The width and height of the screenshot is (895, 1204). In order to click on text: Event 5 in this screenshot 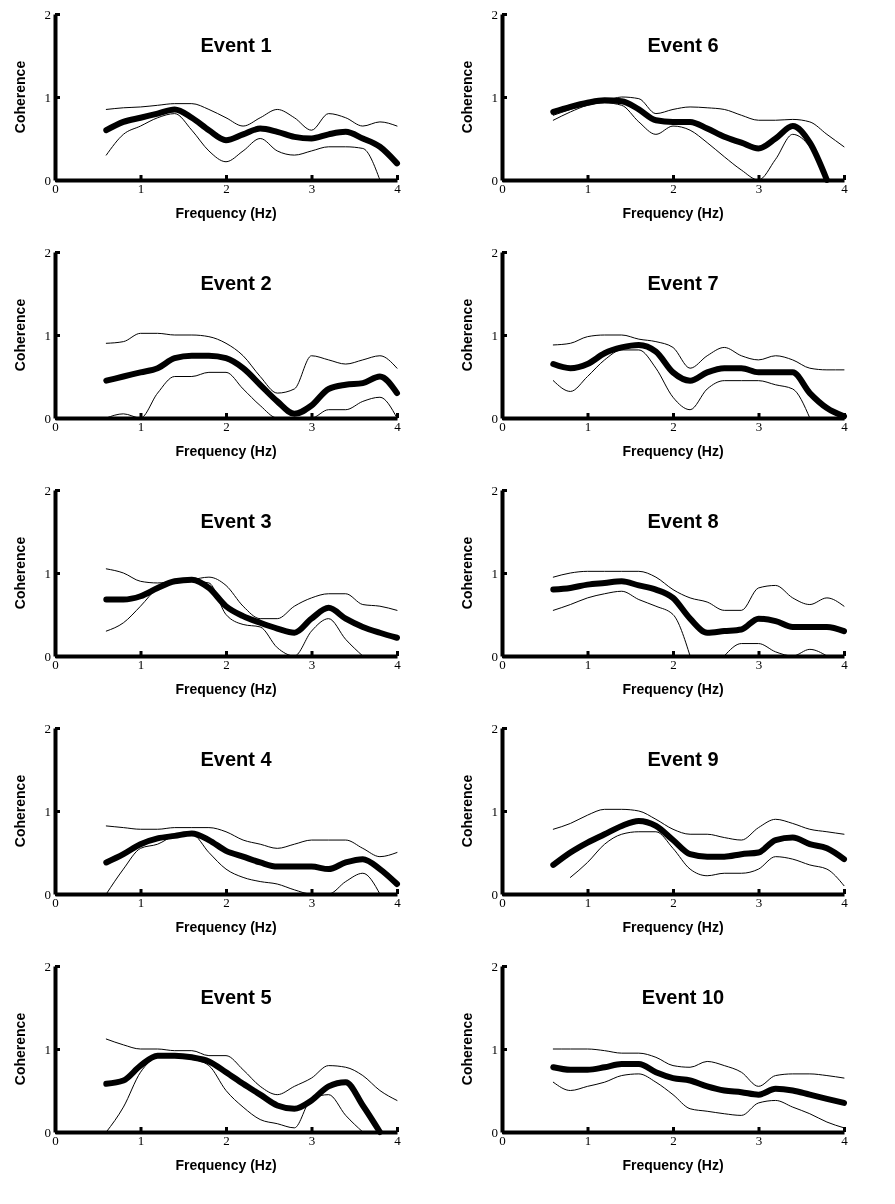, I will do `click(236, 997)`.